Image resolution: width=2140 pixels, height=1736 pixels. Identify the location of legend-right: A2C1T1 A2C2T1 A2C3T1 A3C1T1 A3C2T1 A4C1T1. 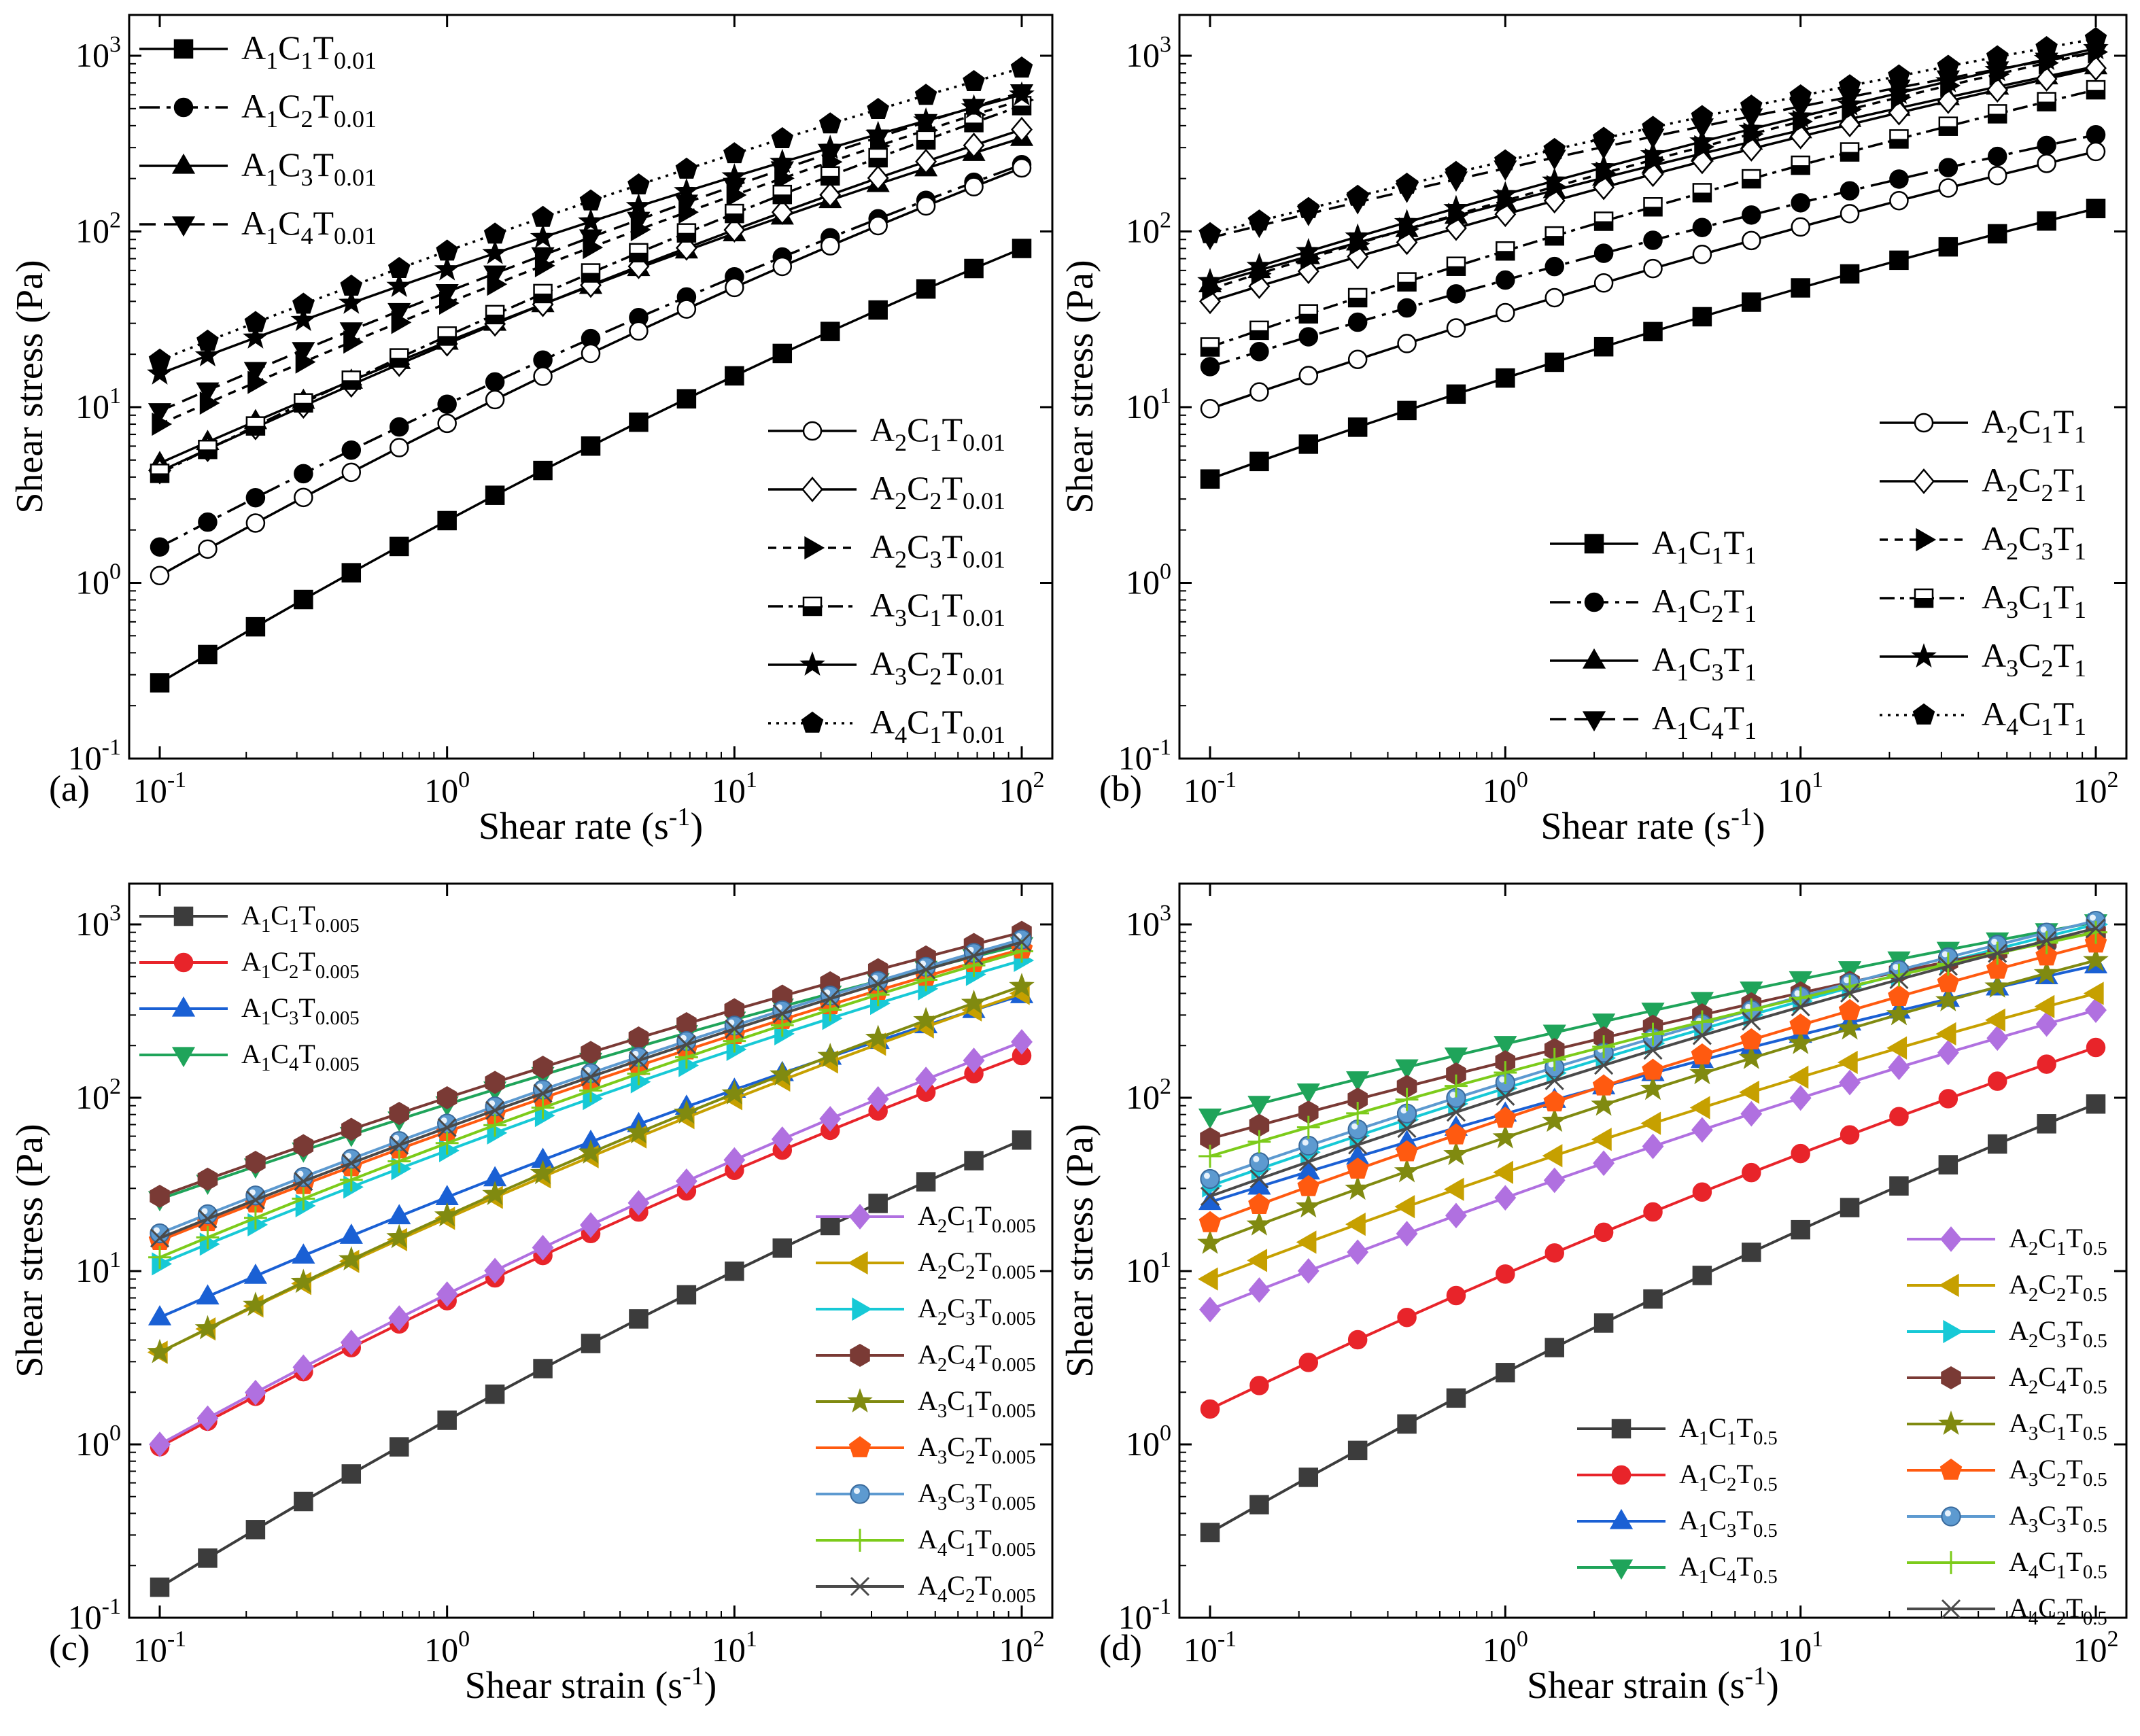
(1983, 571).